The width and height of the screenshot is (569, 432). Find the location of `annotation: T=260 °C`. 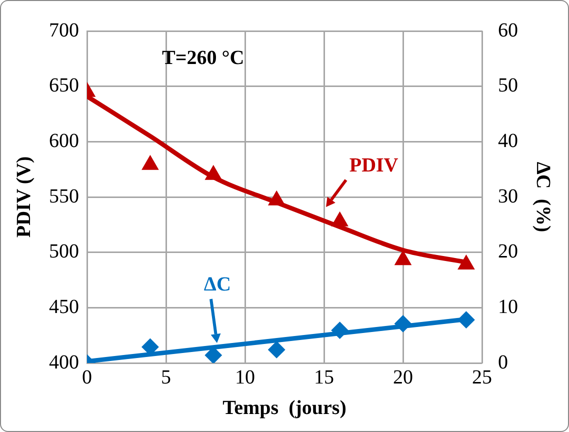

annotation: T=260 °C is located at coordinates (203, 58).